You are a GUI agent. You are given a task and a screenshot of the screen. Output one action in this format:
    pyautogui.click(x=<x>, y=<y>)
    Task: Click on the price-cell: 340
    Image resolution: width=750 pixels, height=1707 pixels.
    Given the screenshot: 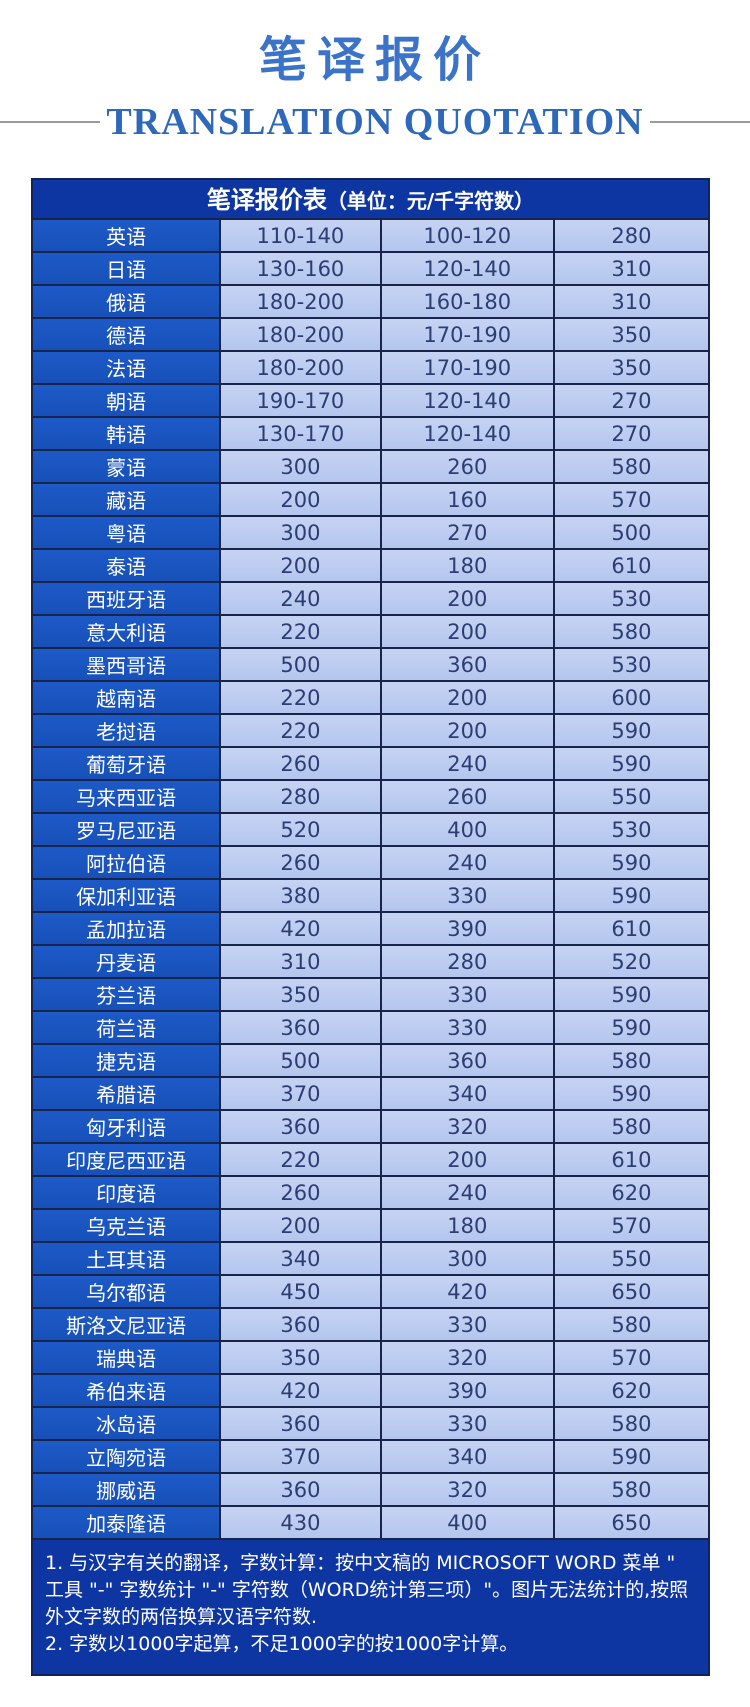 What is the action you would take?
    pyautogui.click(x=467, y=1456)
    